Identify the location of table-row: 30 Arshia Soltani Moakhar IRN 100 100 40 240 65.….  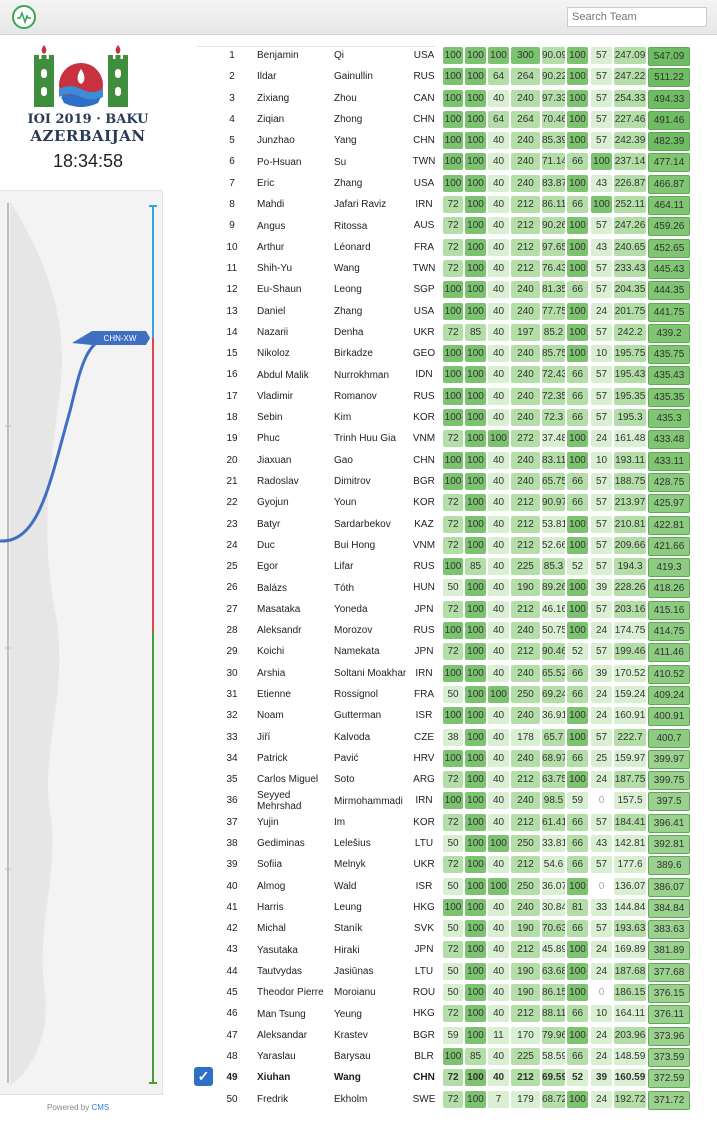
(456, 673).